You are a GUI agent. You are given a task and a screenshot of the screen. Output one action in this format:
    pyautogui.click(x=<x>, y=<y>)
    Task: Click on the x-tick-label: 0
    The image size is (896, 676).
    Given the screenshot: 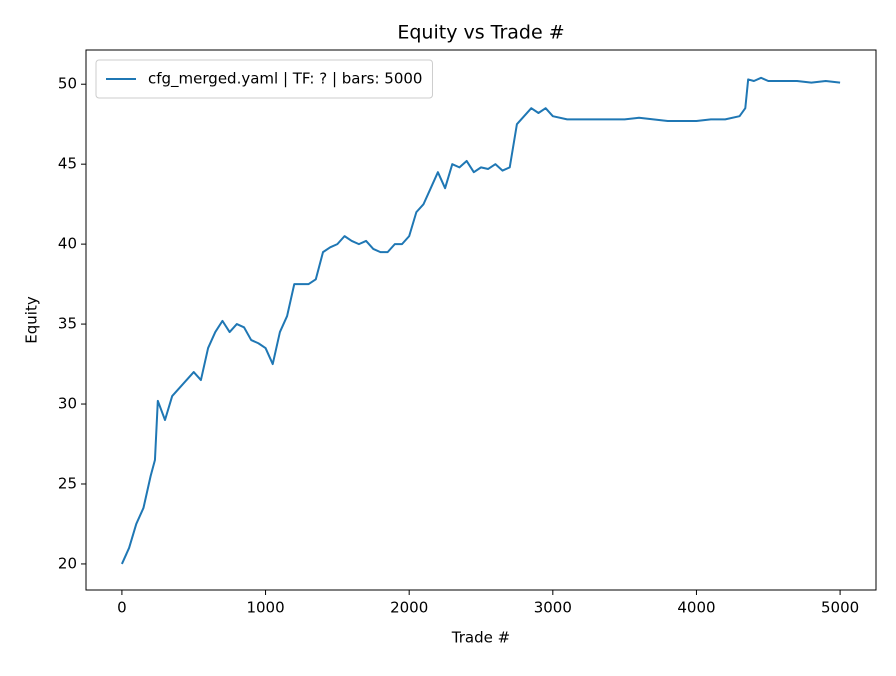 What is the action you would take?
    pyautogui.click(x=122, y=608)
    